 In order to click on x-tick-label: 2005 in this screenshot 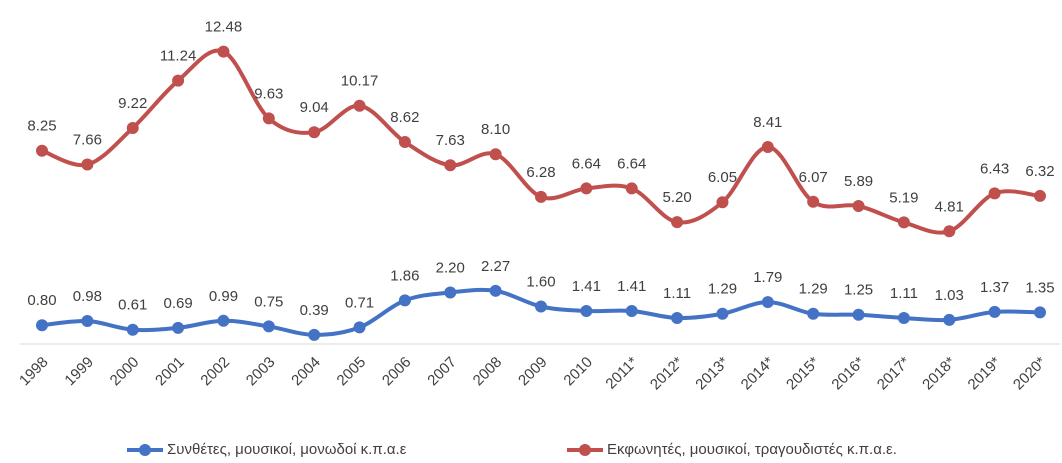, I will do `click(352, 372)`.